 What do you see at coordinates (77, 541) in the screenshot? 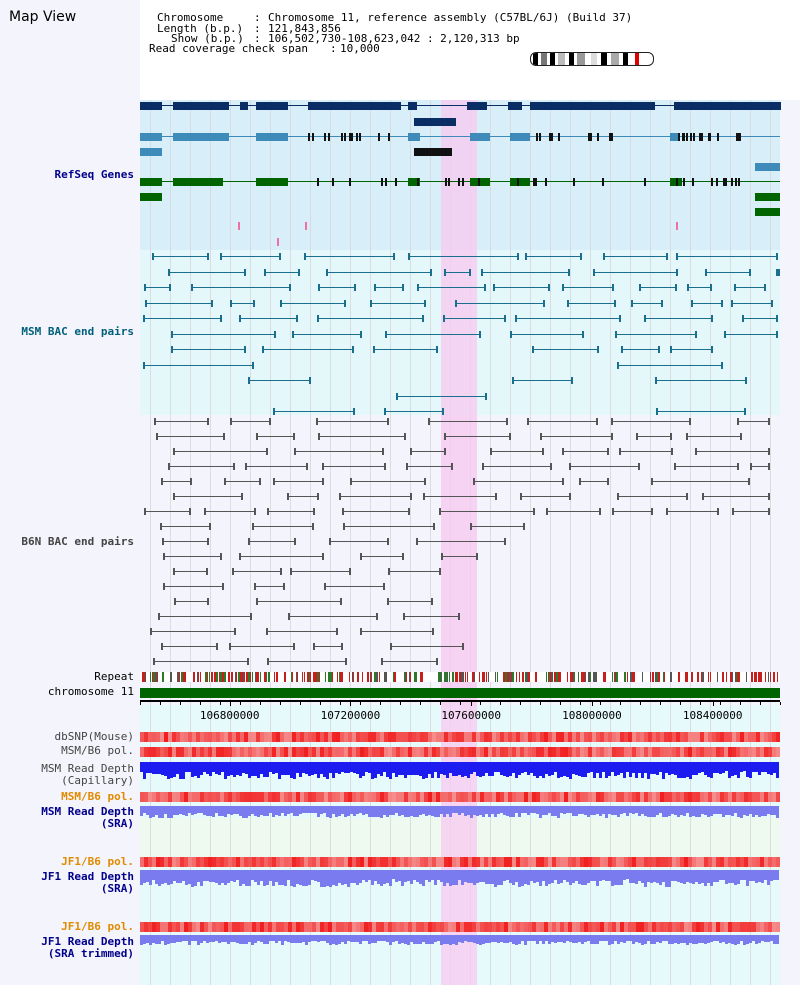
I see `track-label-b6n-bac: B6N BAC end pairs` at bounding box center [77, 541].